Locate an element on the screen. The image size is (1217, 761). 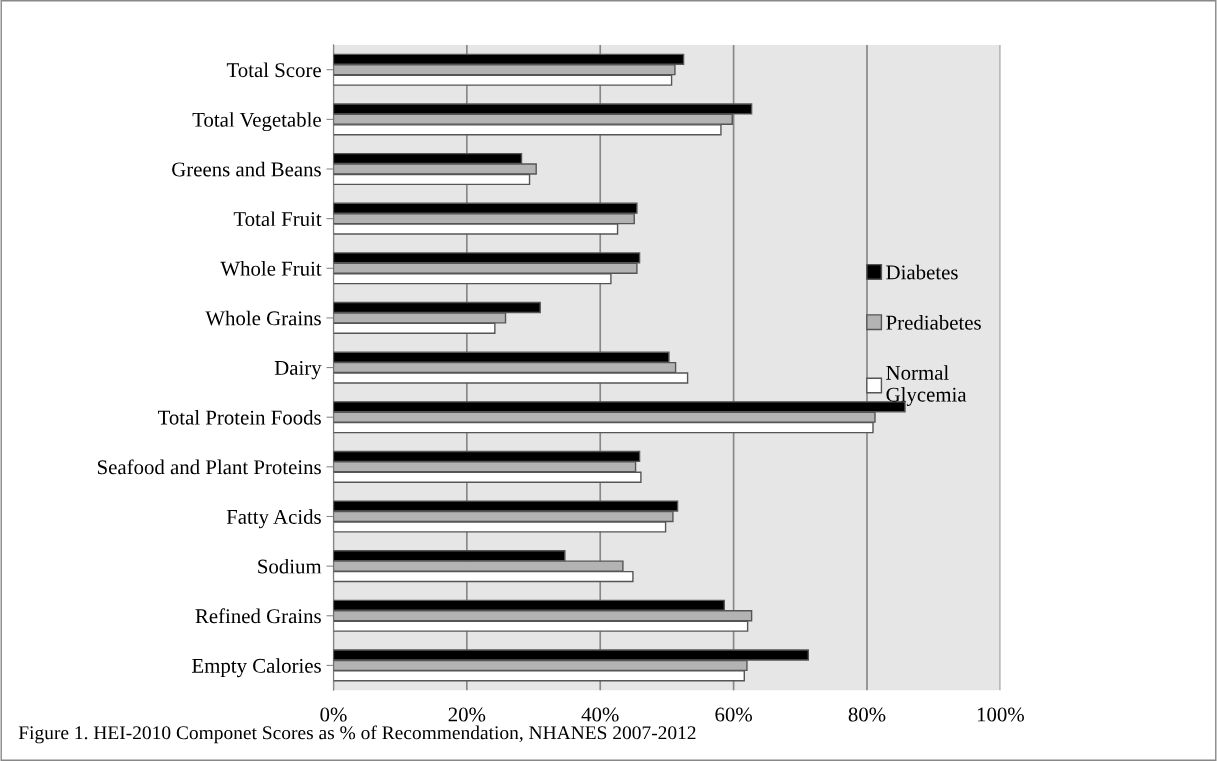
y-tick-label: Sodium is located at coordinates (290, 566).